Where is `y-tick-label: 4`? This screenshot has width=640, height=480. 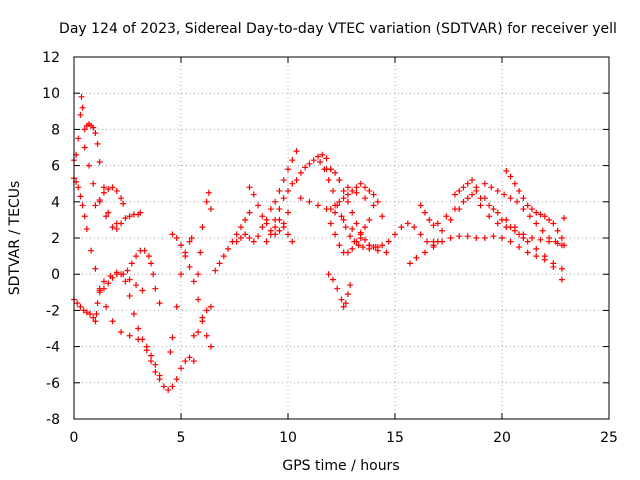
y-tick-label: 4 is located at coordinates (55, 203).